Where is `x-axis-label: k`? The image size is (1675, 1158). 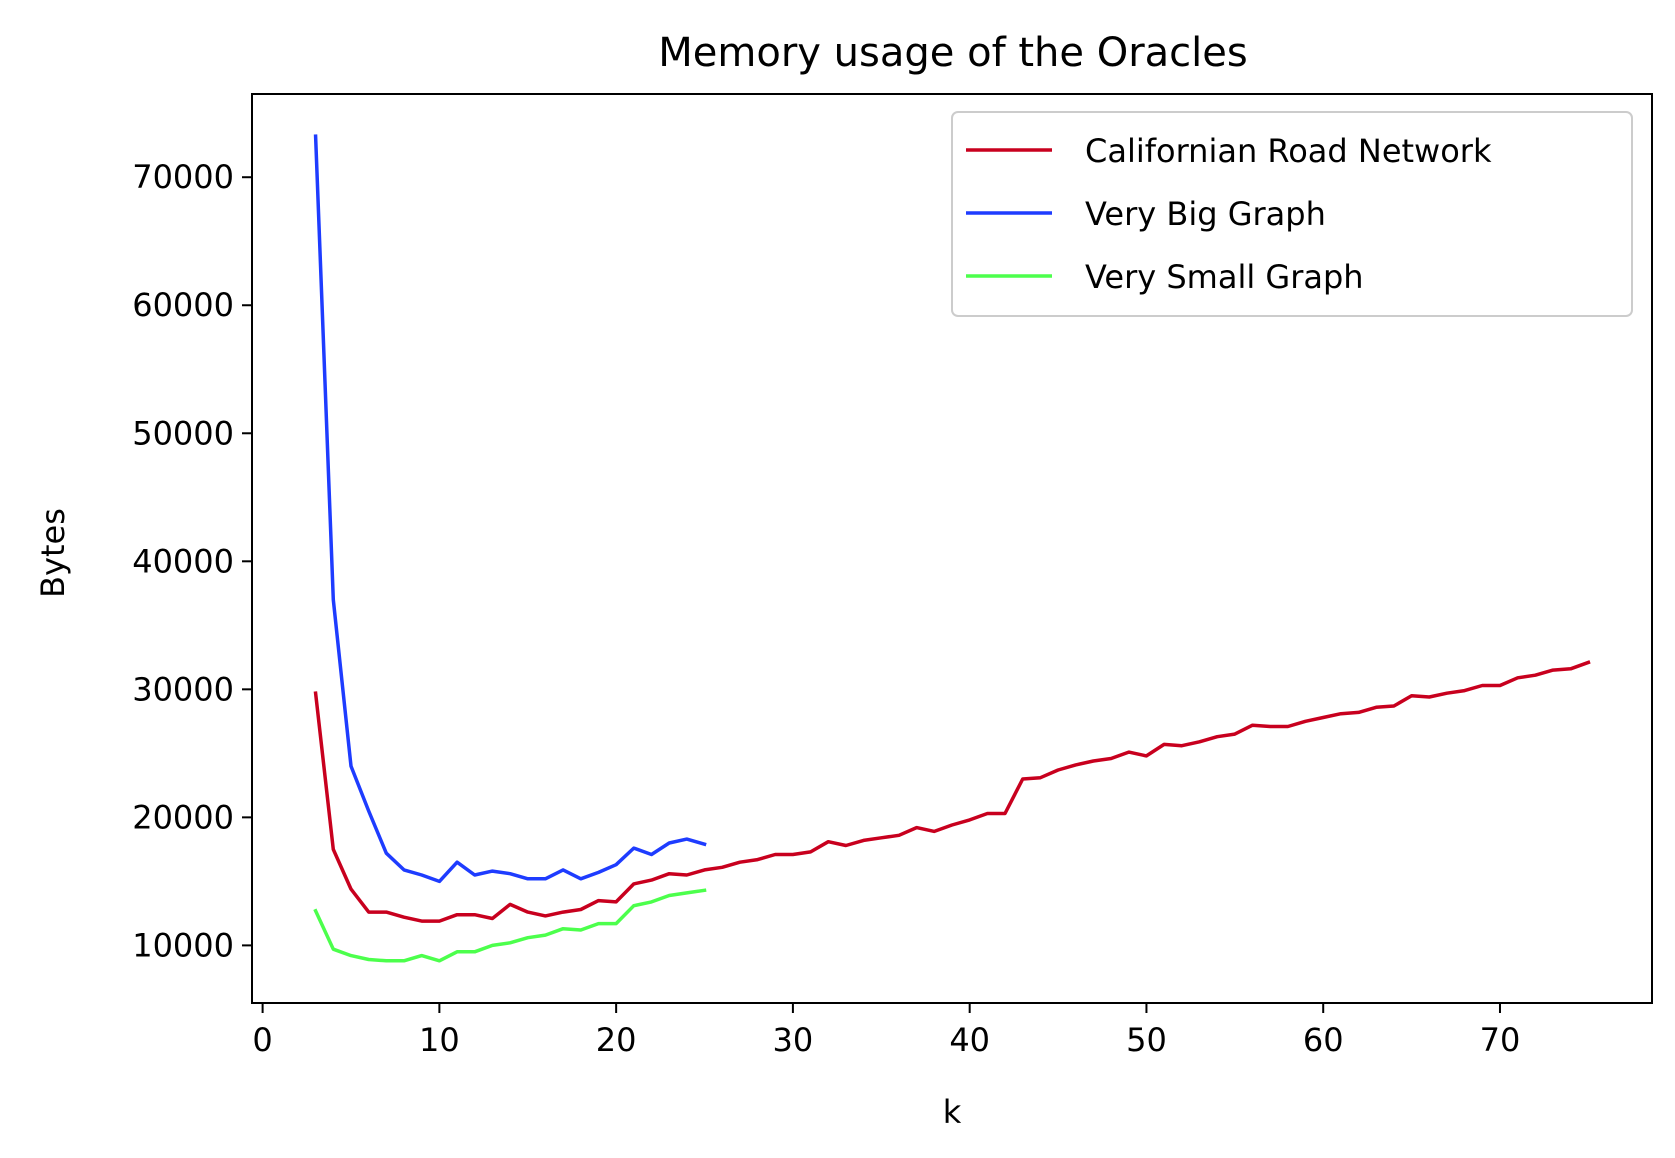
x-axis-label: k is located at coordinates (952, 1112).